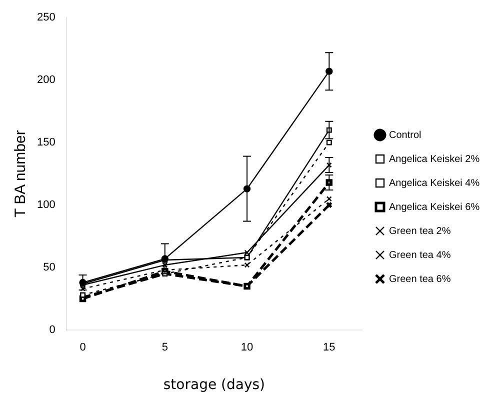 The image size is (486, 406). I want to click on legend-label: Green tea 4%, so click(420, 255).